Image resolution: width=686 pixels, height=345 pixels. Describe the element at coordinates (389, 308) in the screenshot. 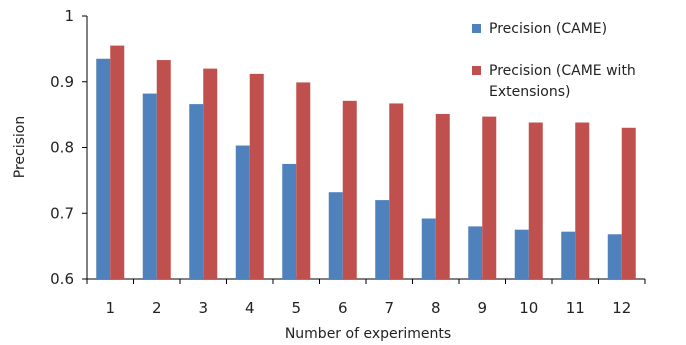

I see `x-tick-label: 7` at that location.